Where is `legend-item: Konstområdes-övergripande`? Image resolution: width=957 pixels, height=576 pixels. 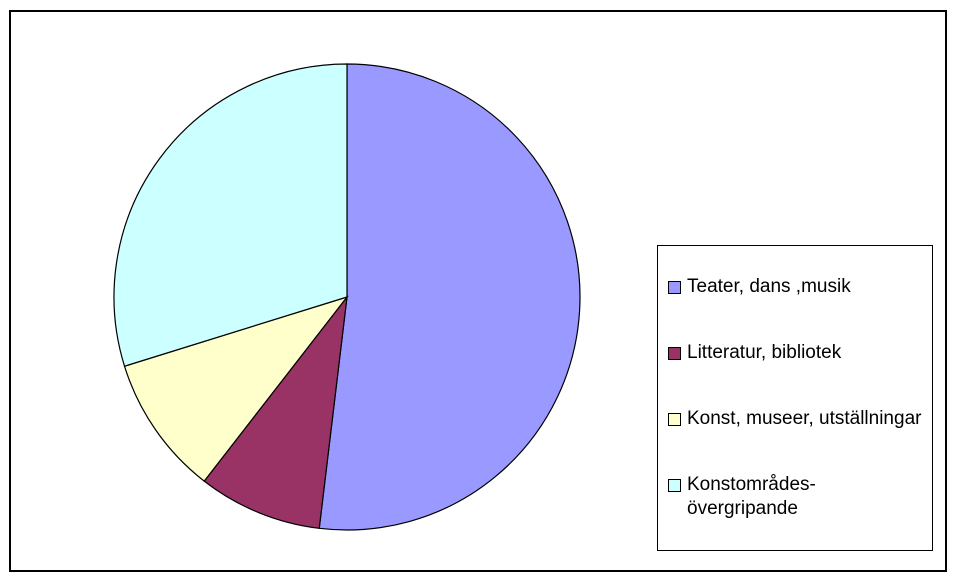
legend-item: Konstområdes-övergripande is located at coordinates (797, 497).